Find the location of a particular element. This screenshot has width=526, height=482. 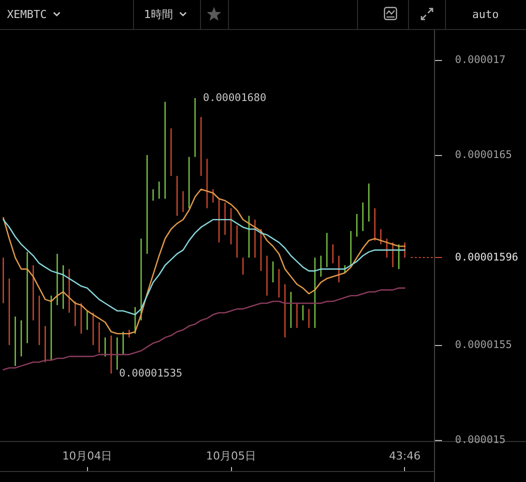

y-tick-label: 0.000015 is located at coordinates (480, 440).